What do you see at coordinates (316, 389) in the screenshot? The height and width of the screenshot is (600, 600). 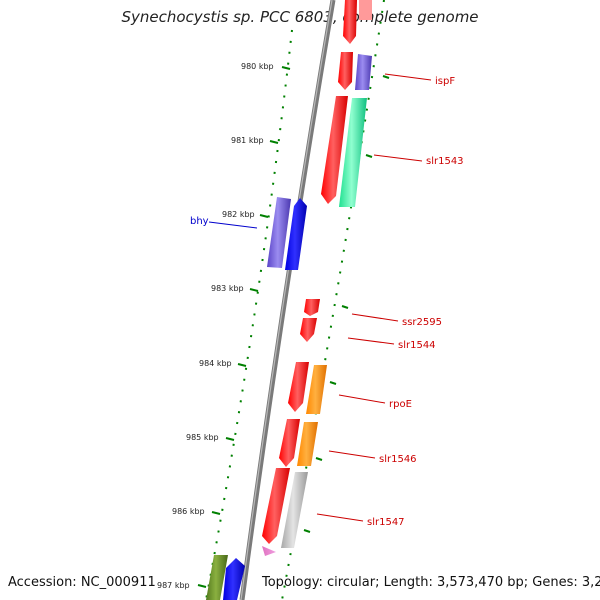 I see `gene-block-rpoE` at bounding box center [316, 389].